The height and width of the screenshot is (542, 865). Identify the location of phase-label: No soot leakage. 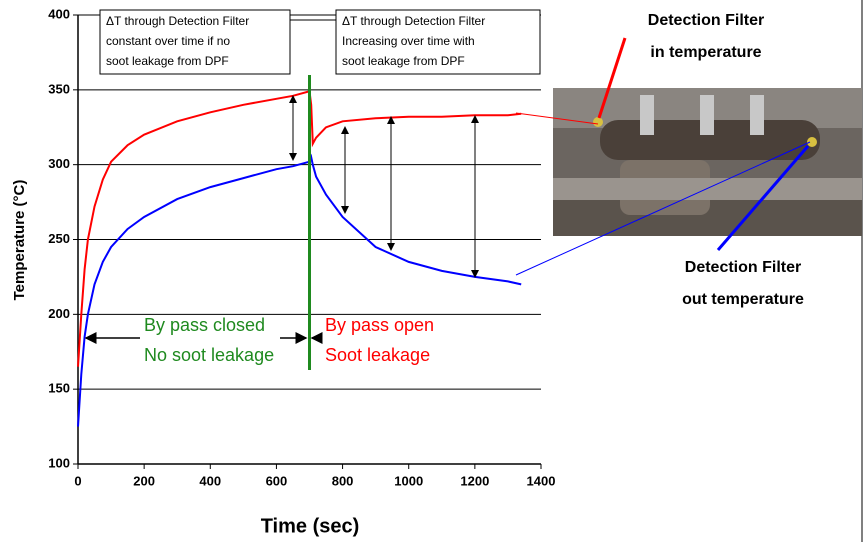
(209, 355).